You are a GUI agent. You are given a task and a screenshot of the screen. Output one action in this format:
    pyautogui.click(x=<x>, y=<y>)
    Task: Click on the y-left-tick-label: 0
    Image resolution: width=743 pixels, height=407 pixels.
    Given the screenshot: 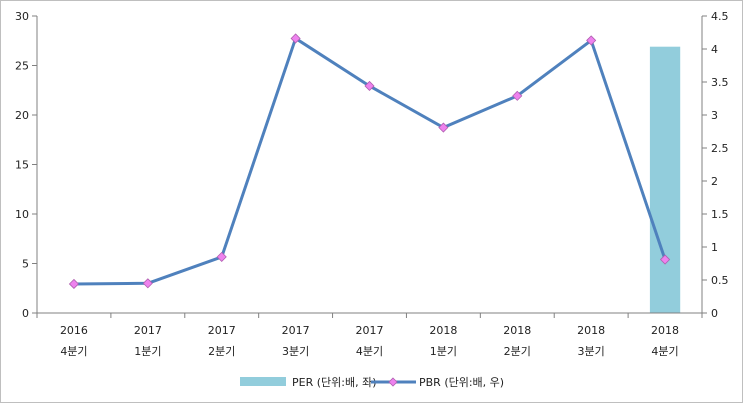 What is the action you would take?
    pyautogui.click(x=25, y=313)
    